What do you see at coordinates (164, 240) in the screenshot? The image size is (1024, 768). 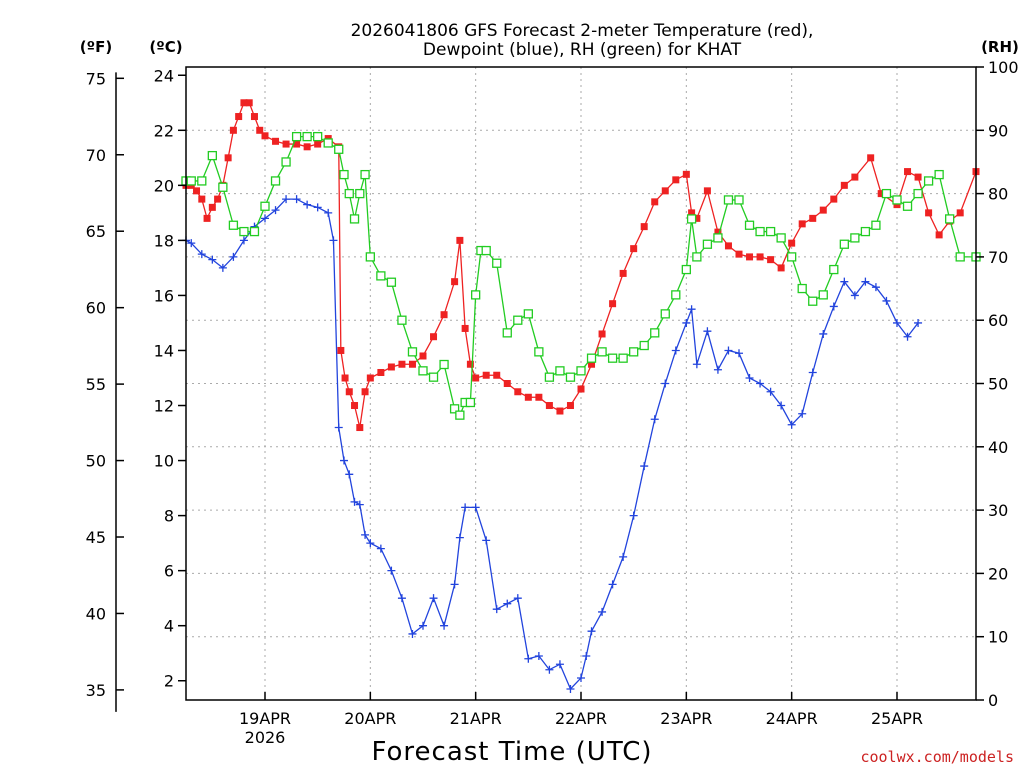 I see `c-tick-label: 18` at bounding box center [164, 240].